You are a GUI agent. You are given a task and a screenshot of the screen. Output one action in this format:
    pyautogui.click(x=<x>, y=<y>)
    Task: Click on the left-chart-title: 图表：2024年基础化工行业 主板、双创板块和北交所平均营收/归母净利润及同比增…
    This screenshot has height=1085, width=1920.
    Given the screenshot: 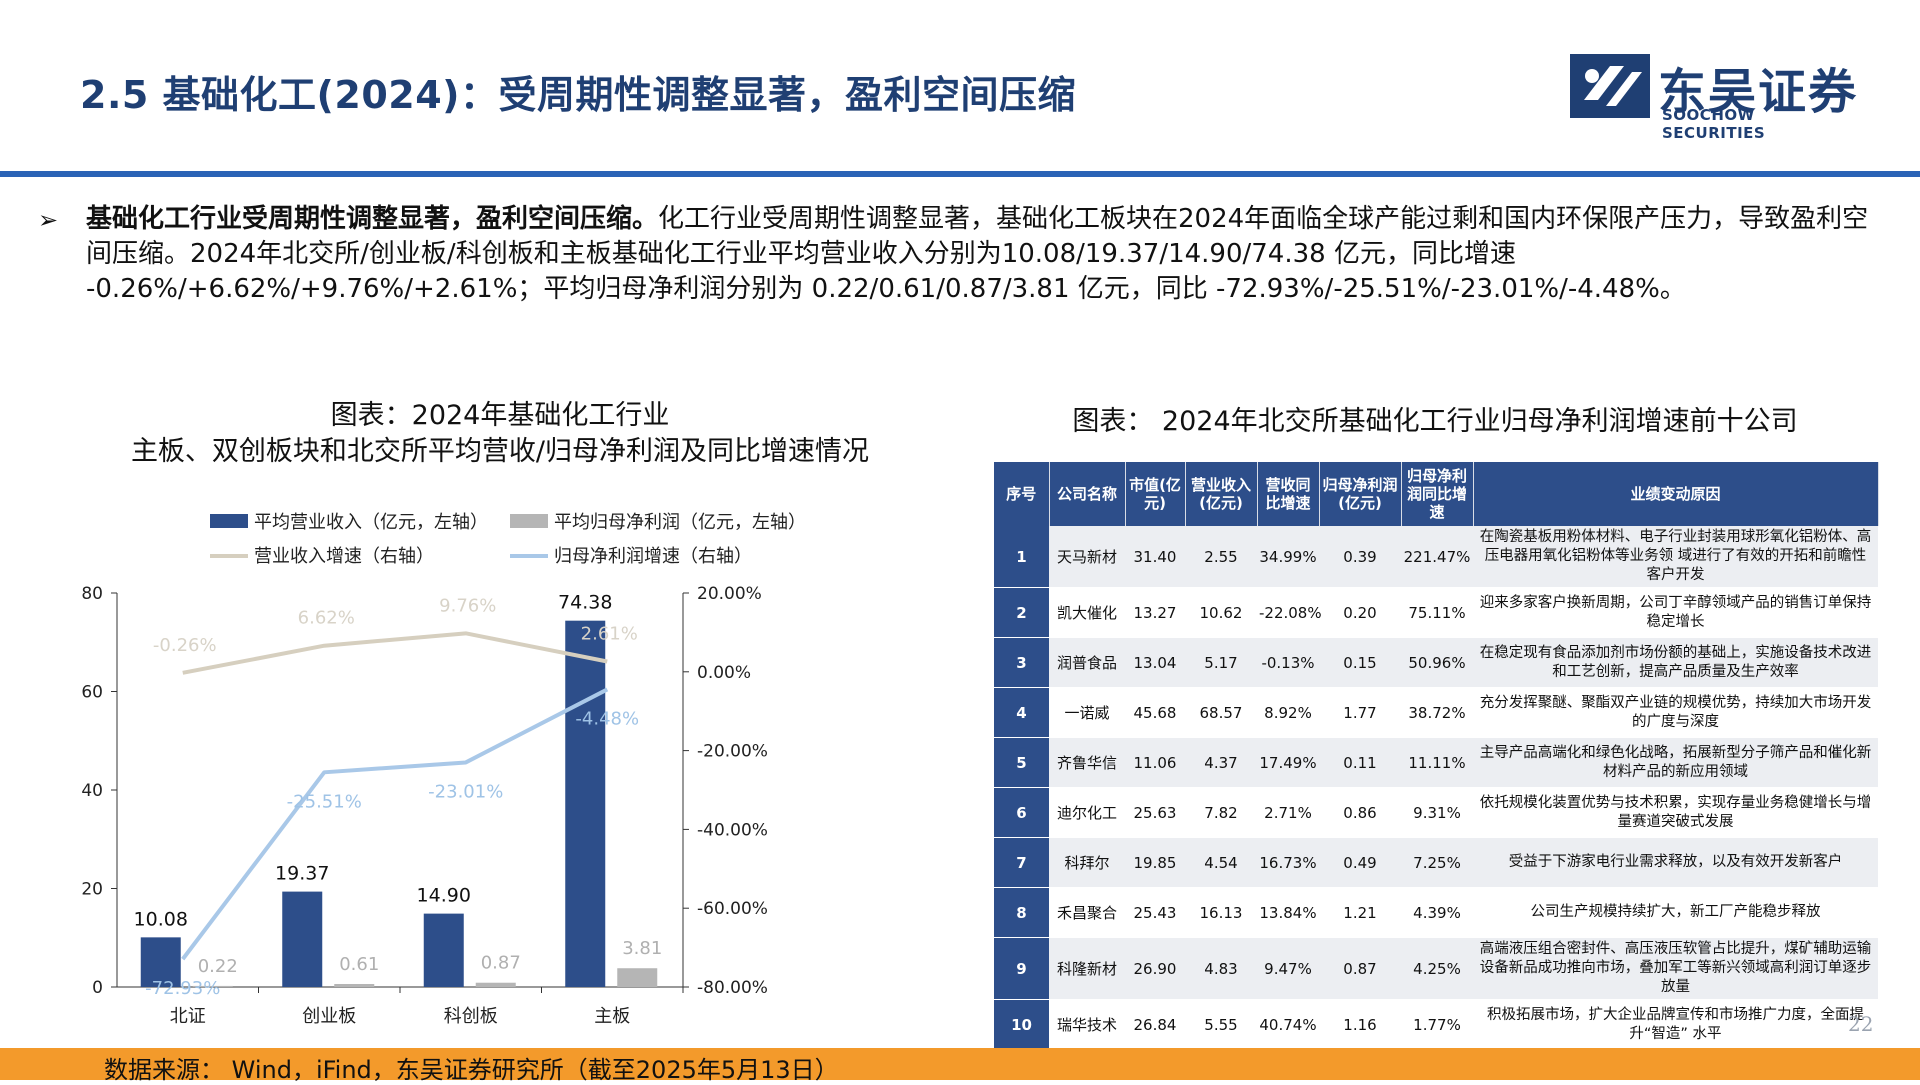 What is the action you would take?
    pyautogui.click(x=500, y=434)
    